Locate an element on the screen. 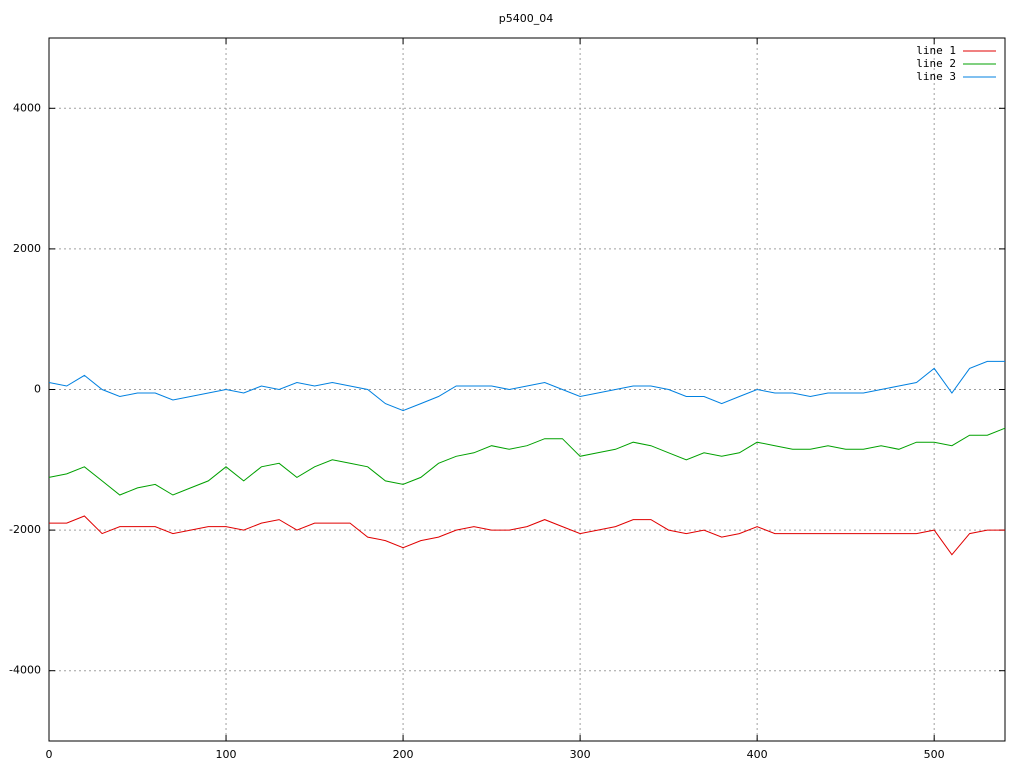  x-tick-label: 100 is located at coordinates (226, 754).